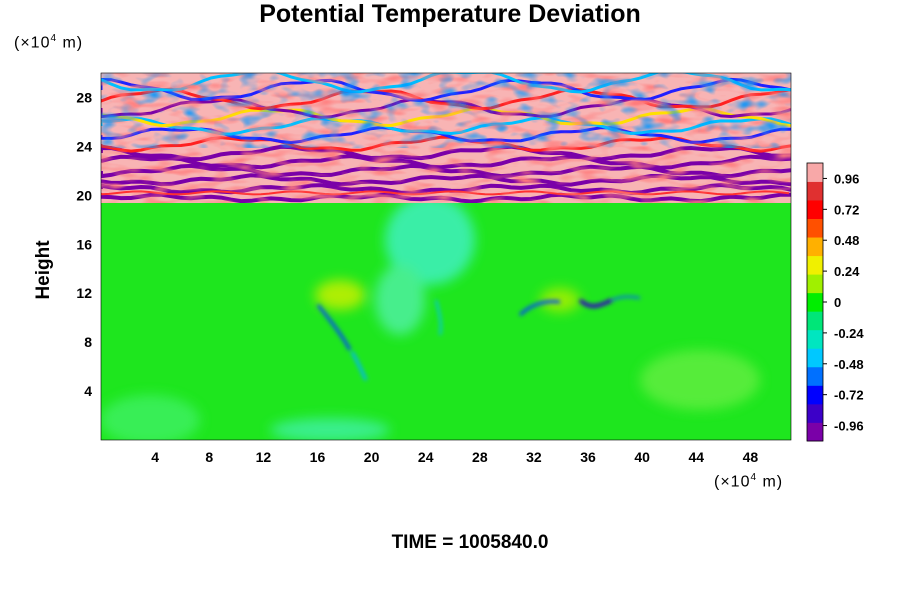 This screenshot has height=600, width=900. I want to click on y-tick-label: 12, so click(84, 293).